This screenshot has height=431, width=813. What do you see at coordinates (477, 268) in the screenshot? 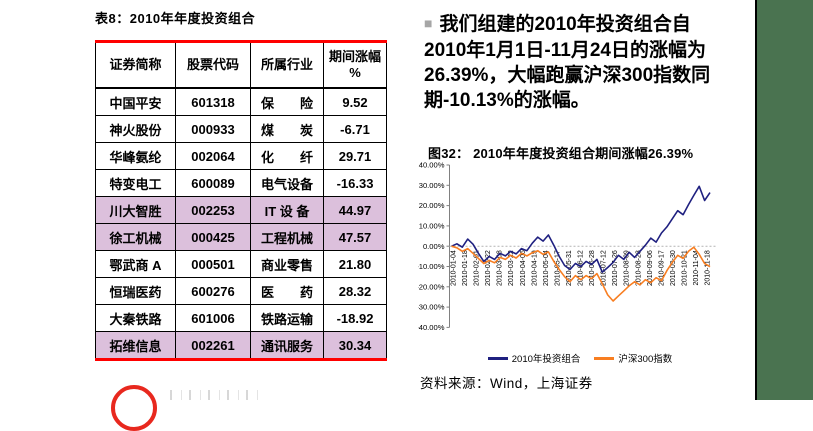
I see `x-tick-label: 2010-02-01` at bounding box center [477, 268].